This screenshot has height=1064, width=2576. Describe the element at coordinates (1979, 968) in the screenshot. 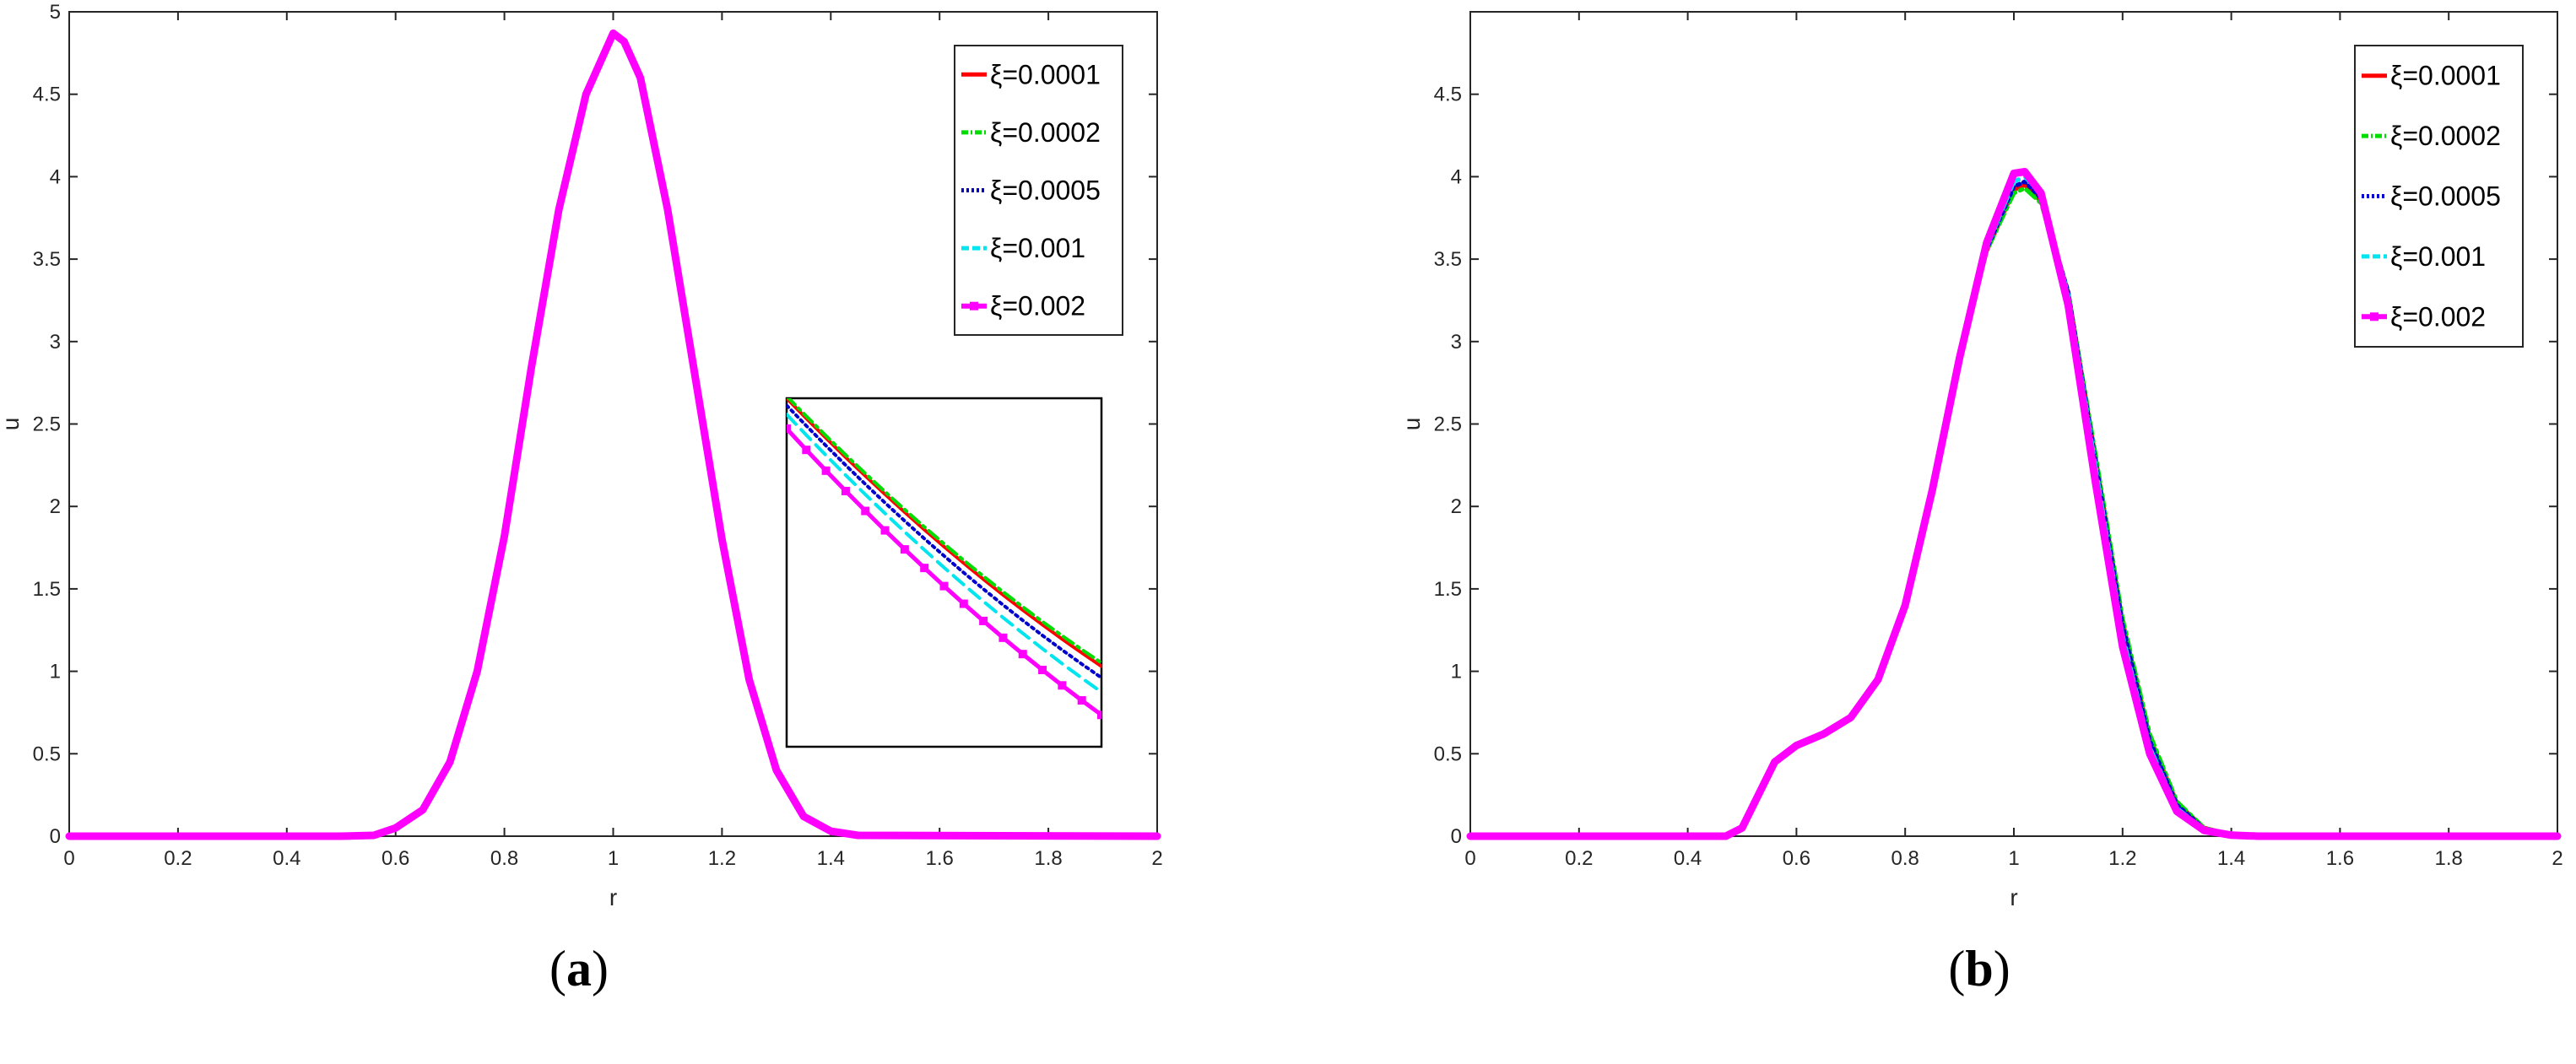

I see `panel-caption: (b)` at that location.